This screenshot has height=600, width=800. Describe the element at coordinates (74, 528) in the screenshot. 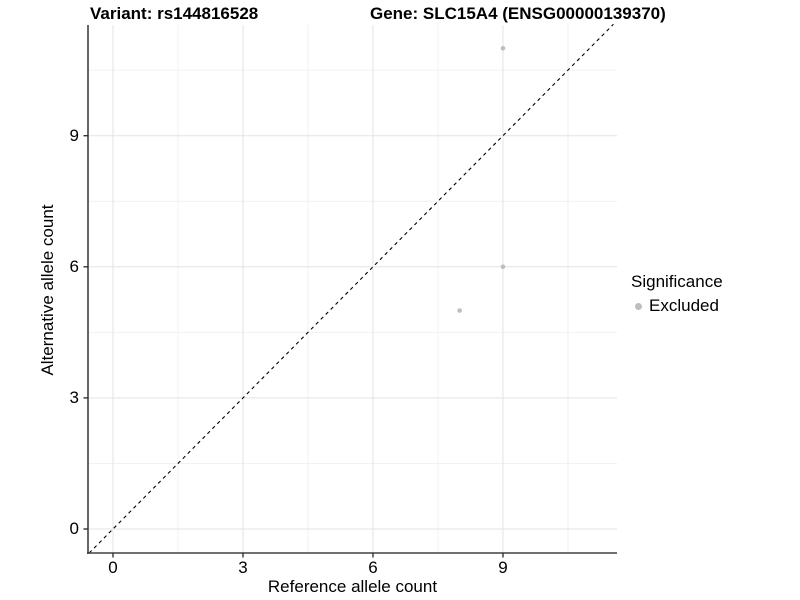

I see `y-tick-label: 0` at that location.